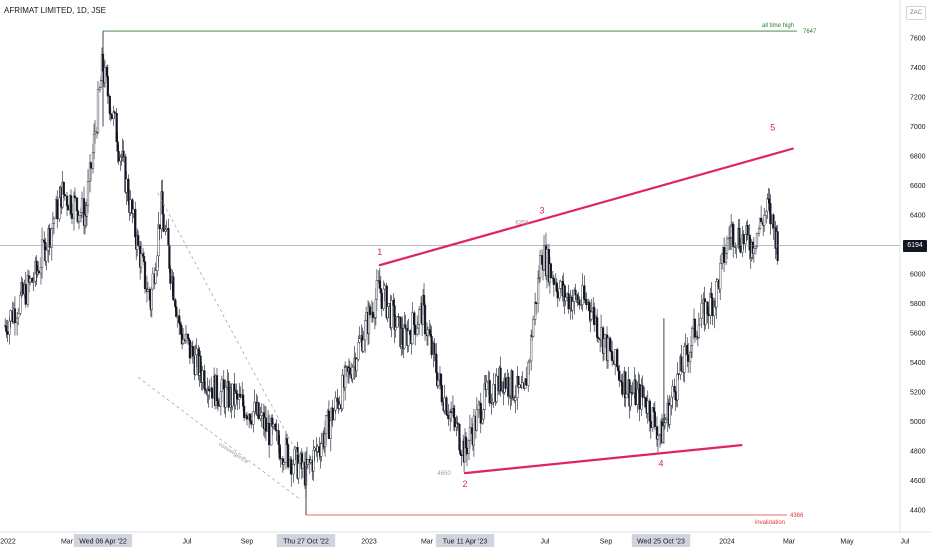 The height and width of the screenshot is (550, 932). Describe the element at coordinates (916, 13) in the screenshot. I see `currency-badge: ZAC` at that location.